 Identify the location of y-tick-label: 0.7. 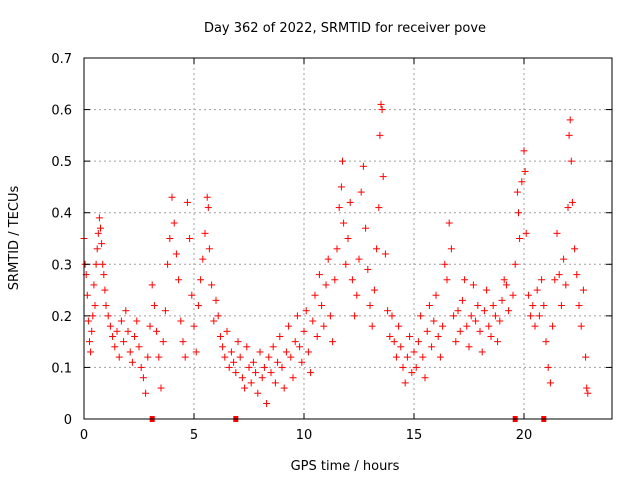
(61, 59).